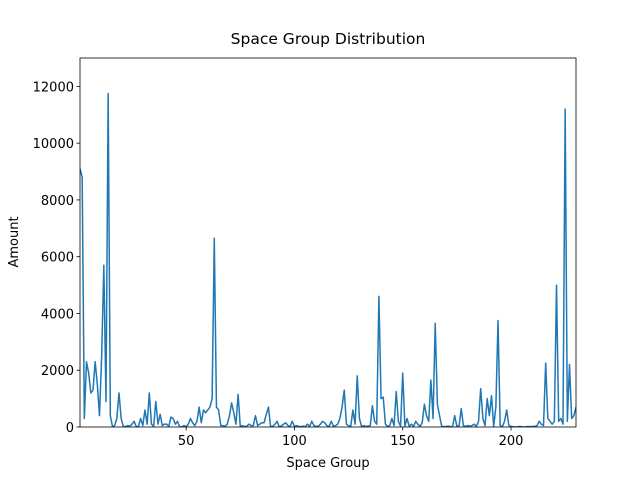 The width and height of the screenshot is (640, 480). I want to click on y-tick-label: 8000, so click(57, 201).